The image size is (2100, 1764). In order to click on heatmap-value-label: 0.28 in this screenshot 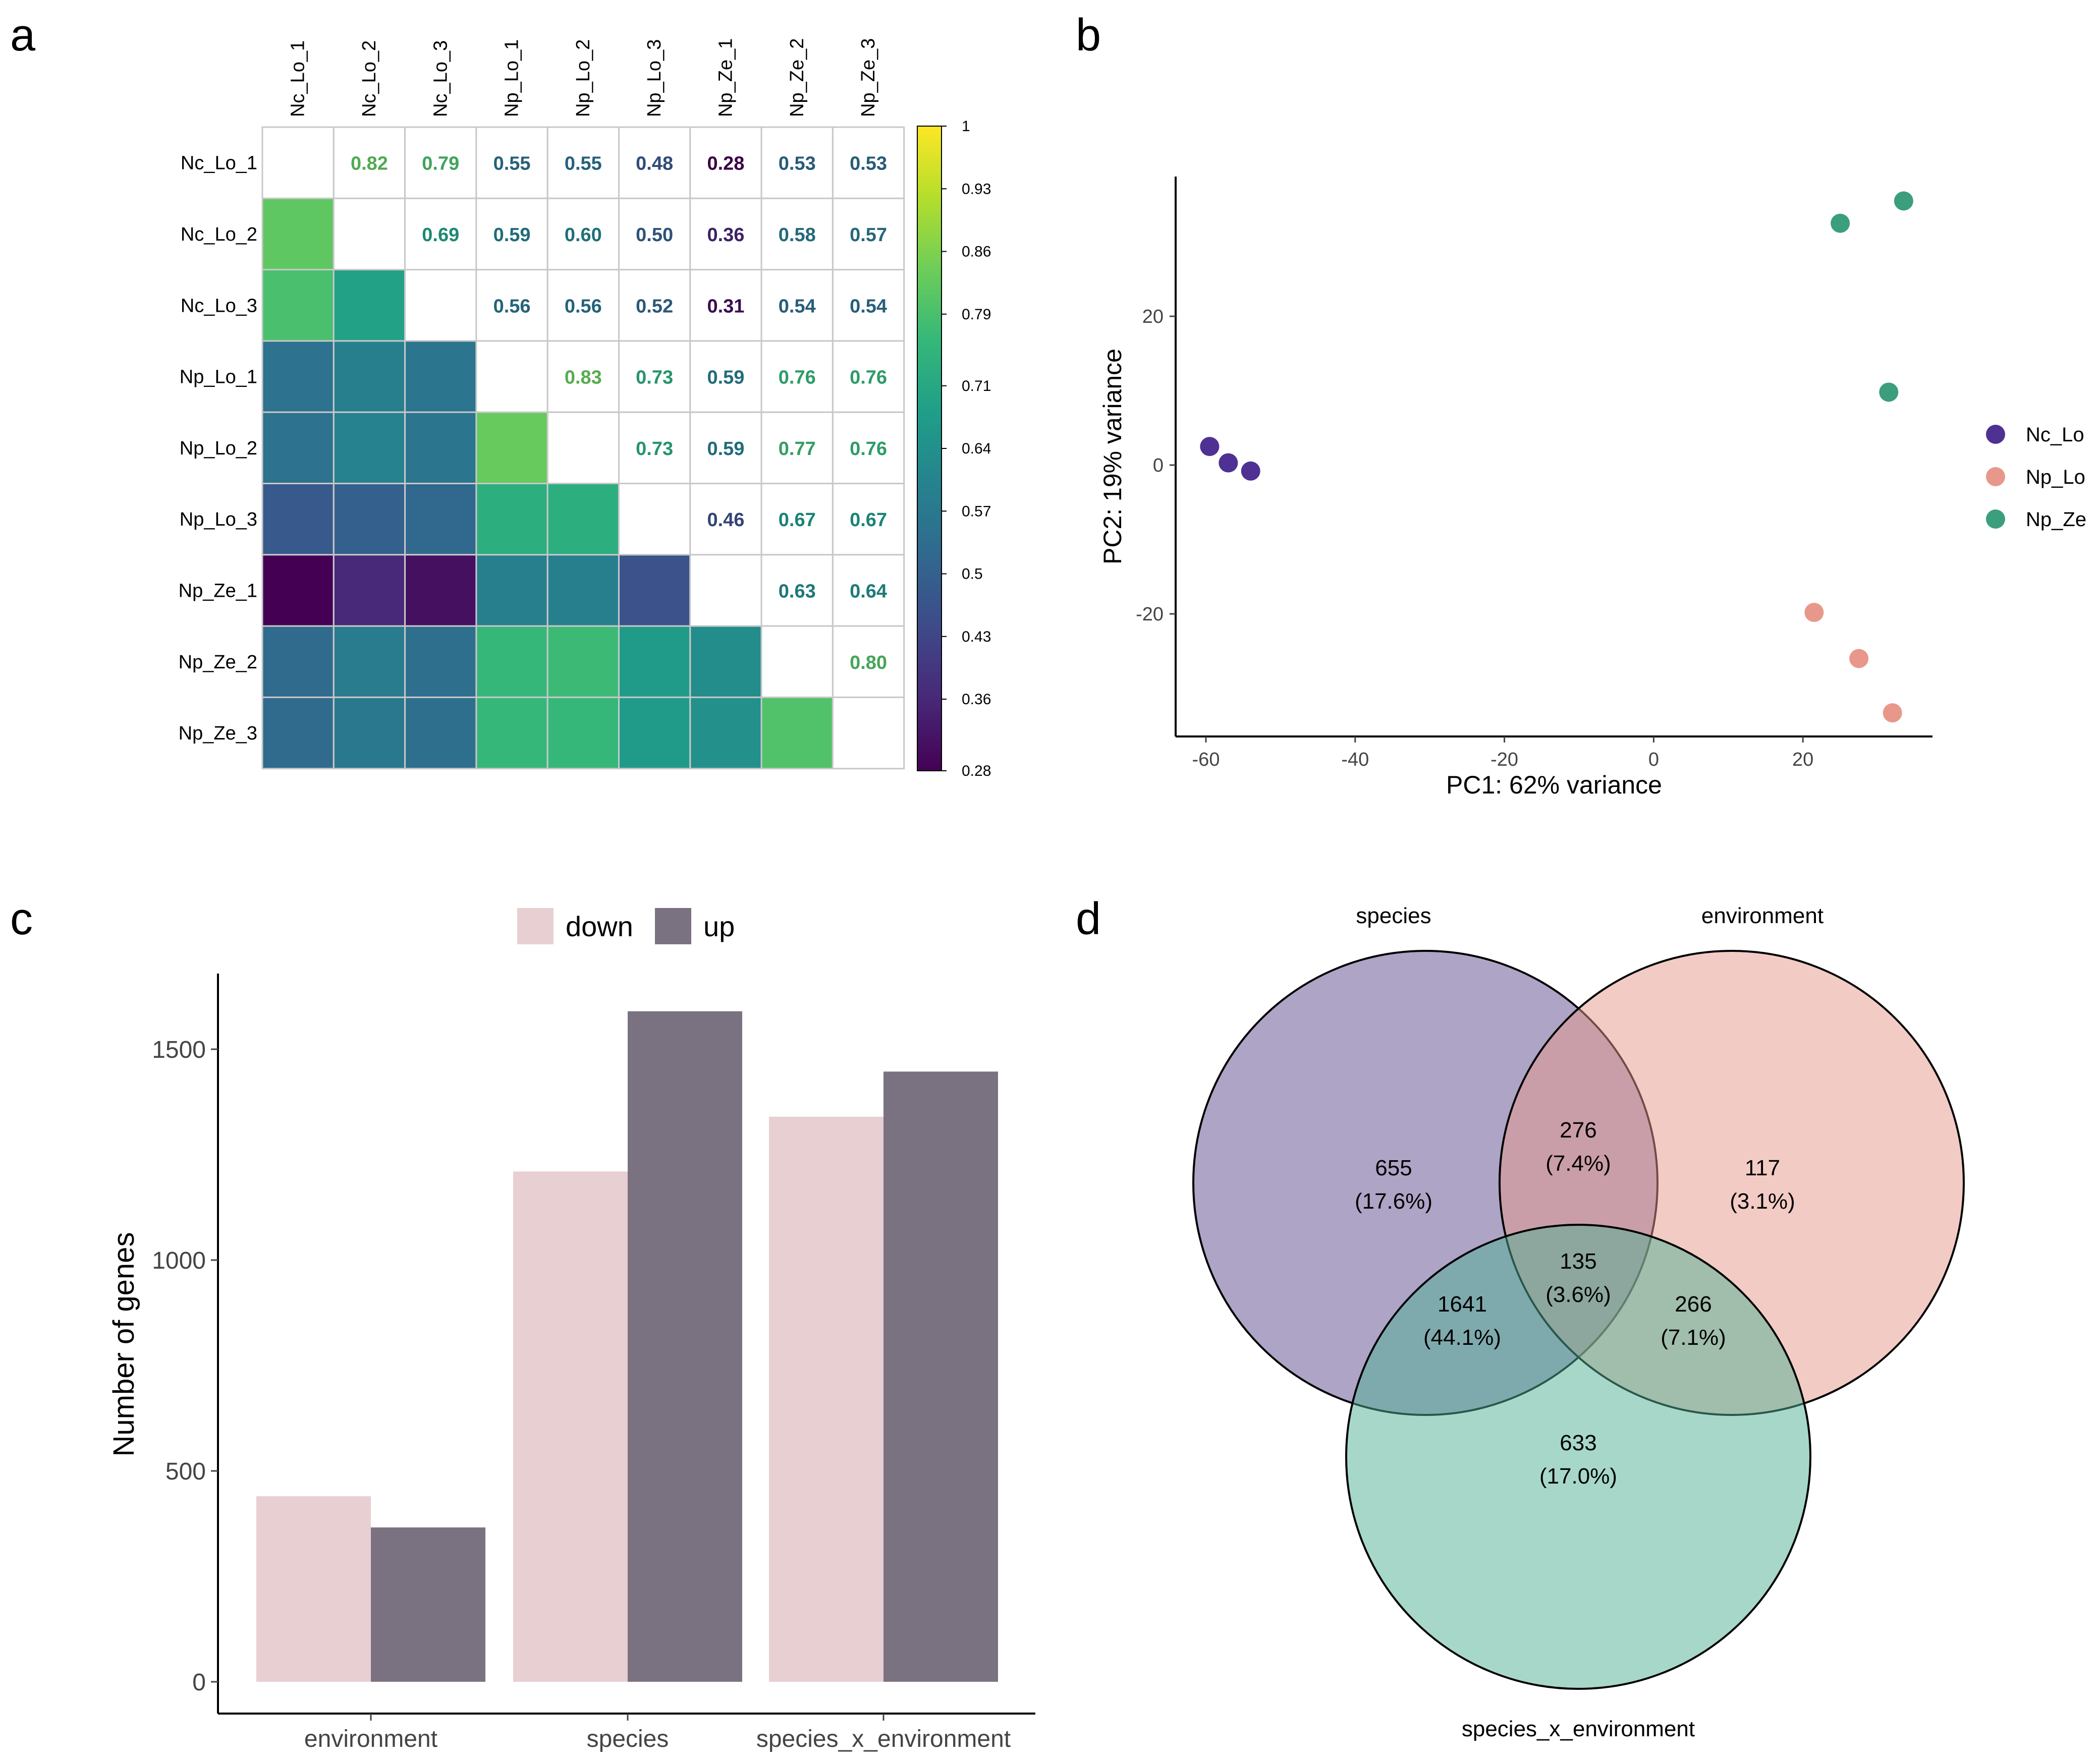, I will do `click(725, 164)`.